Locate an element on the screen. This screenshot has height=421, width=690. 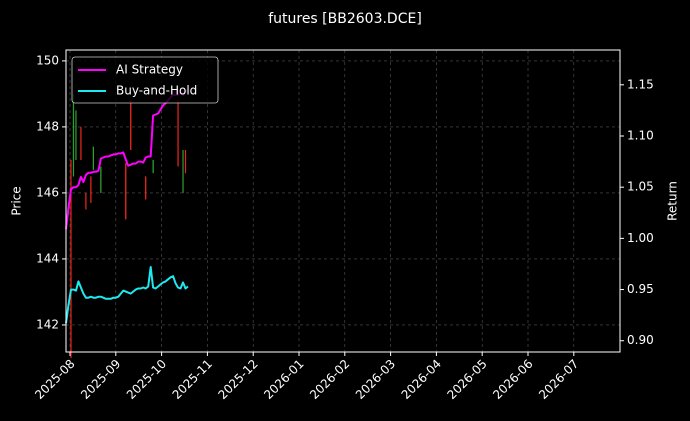
chart-title: futures [BB2603.DCE] is located at coordinates (345, 19).